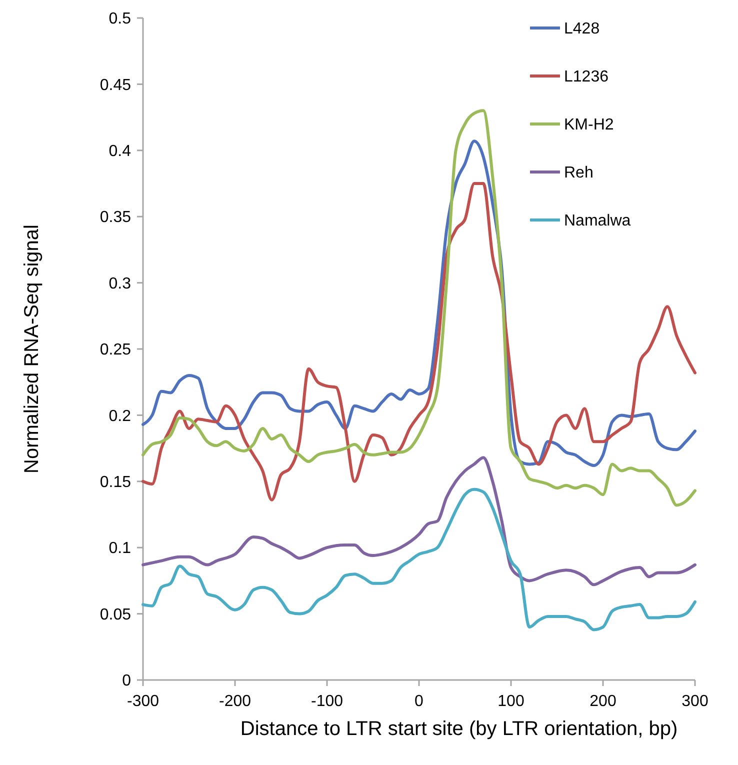 This screenshot has width=738, height=765. What do you see at coordinates (589, 125) in the screenshot?
I see `legend-label: KM-H2` at bounding box center [589, 125].